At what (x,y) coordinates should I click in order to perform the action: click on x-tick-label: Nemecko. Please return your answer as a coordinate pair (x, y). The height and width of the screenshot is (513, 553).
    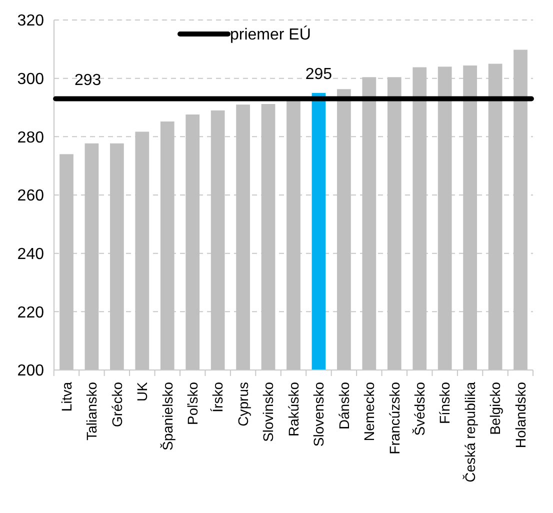
    Looking at the image, I should click on (369, 412).